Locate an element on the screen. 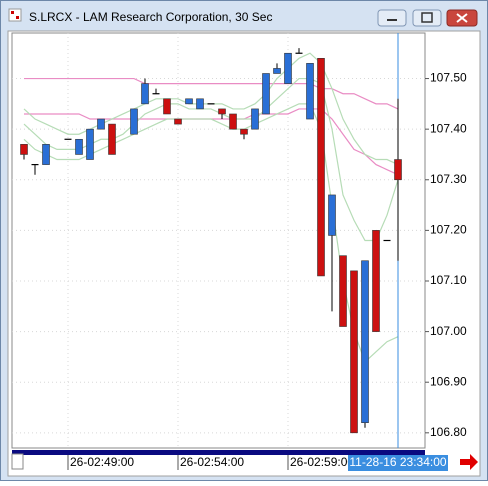 The width and height of the screenshot is (488, 486). minimize-button is located at coordinates (392, 18).